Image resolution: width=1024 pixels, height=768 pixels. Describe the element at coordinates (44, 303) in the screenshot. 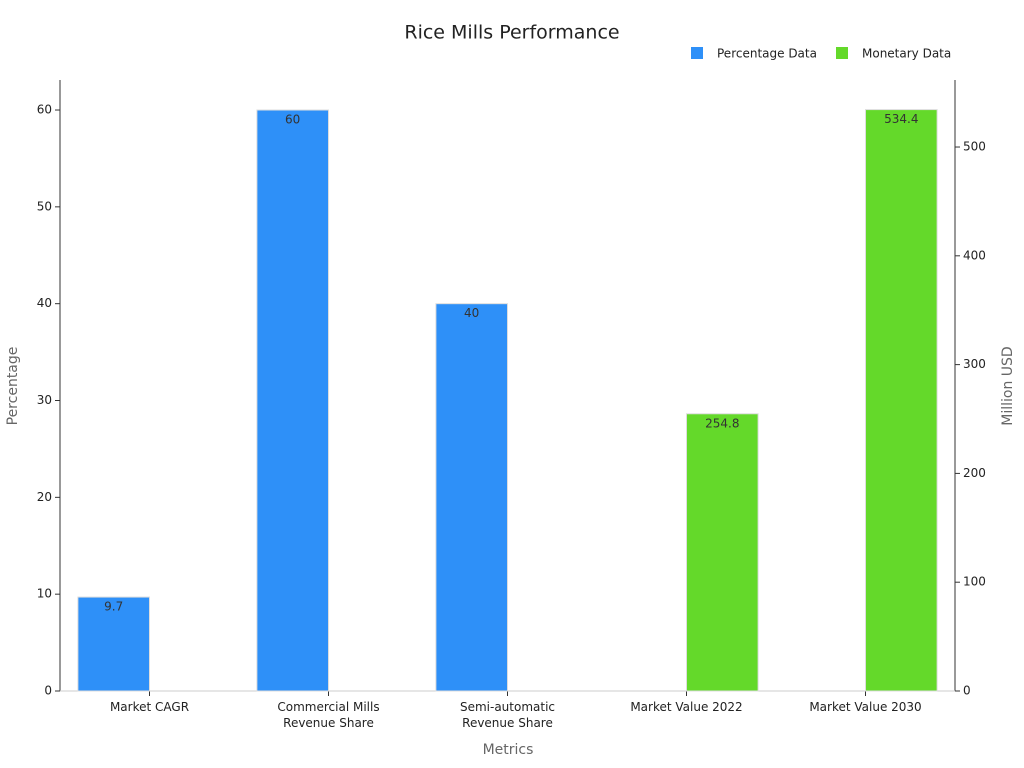

I see `y-tick-label: 40` at that location.